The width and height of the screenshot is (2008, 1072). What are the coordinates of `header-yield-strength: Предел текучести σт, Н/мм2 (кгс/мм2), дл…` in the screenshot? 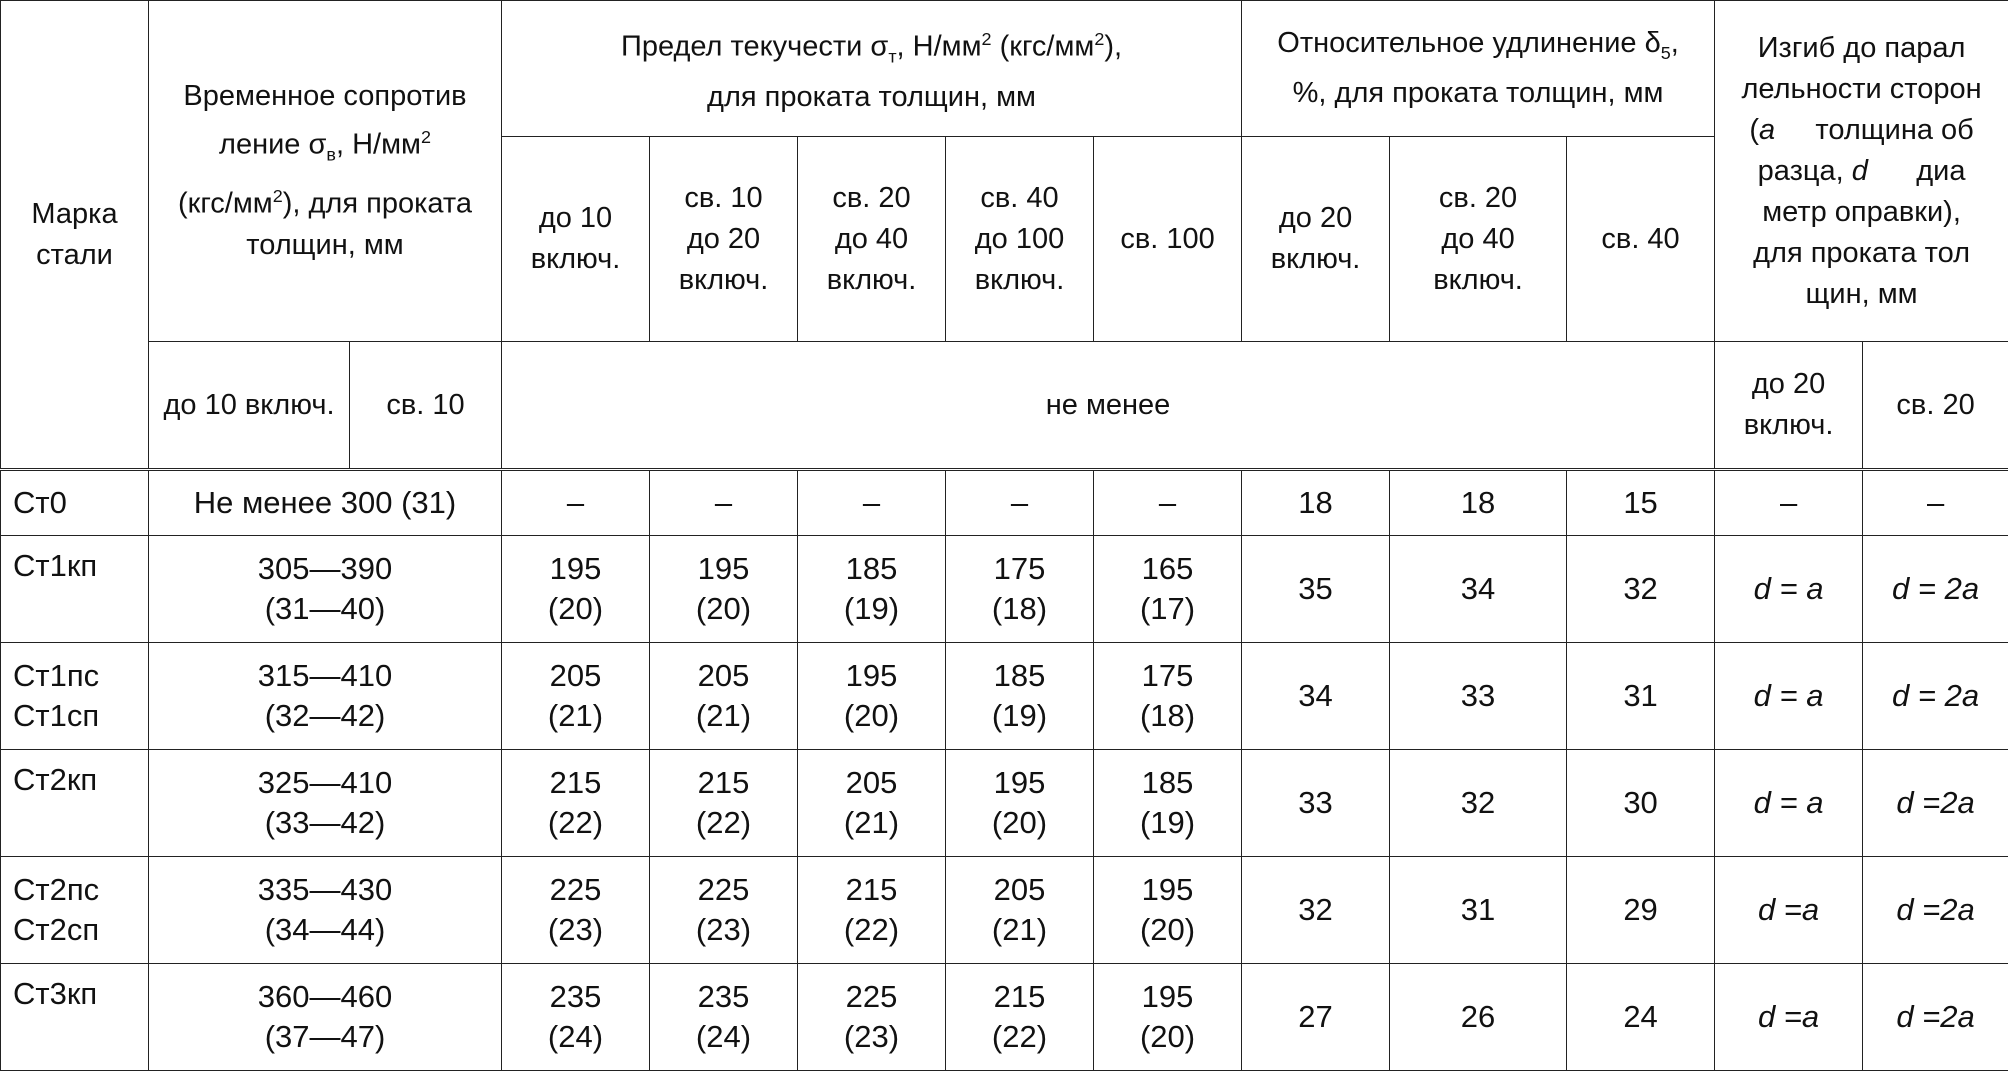 It's located at (871, 68).